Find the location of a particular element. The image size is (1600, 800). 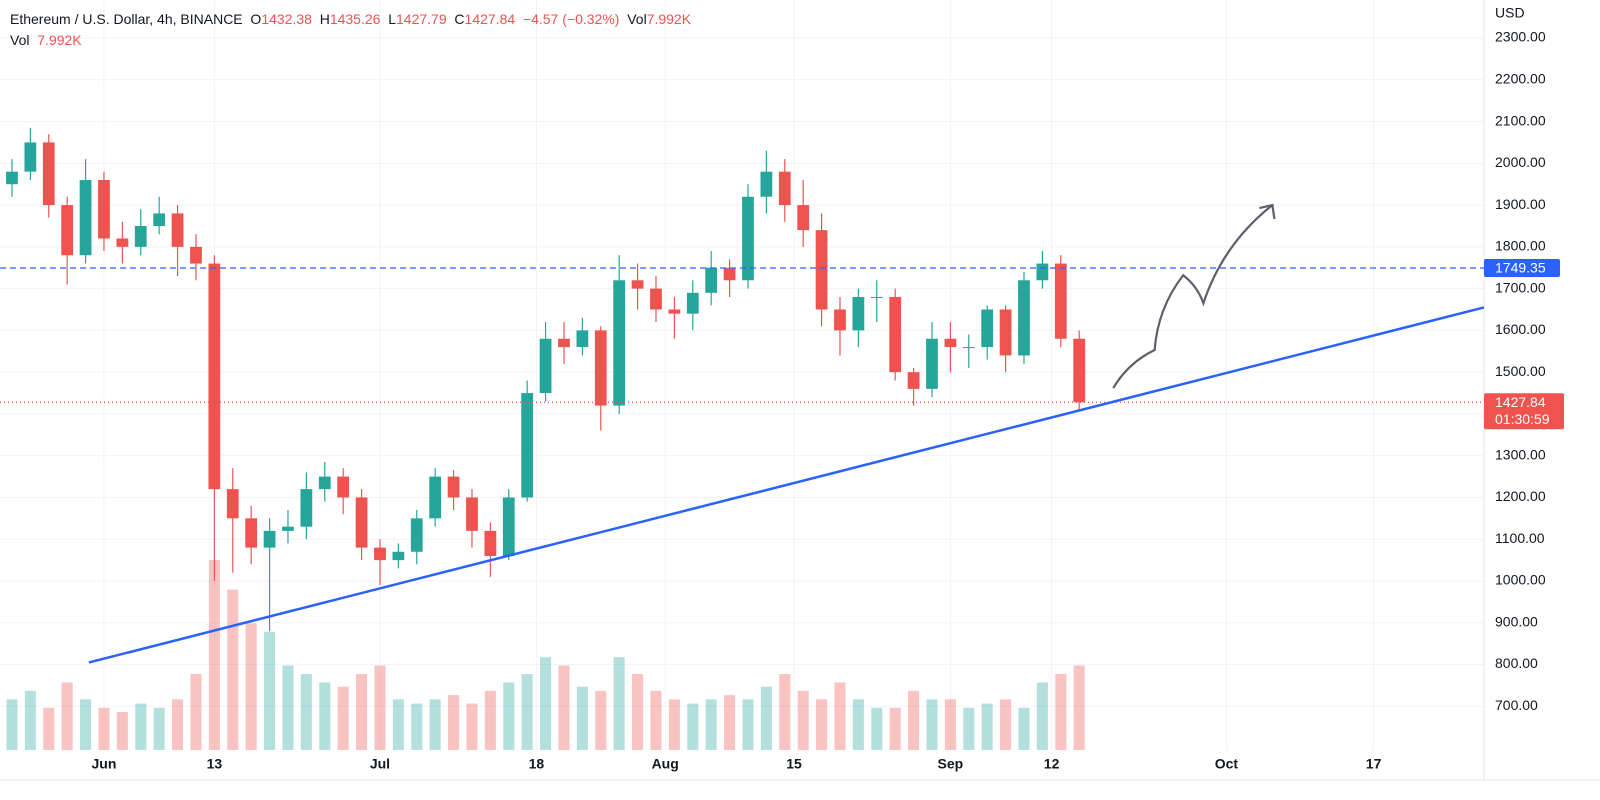

value: 1427.79 is located at coordinates (421, 19).